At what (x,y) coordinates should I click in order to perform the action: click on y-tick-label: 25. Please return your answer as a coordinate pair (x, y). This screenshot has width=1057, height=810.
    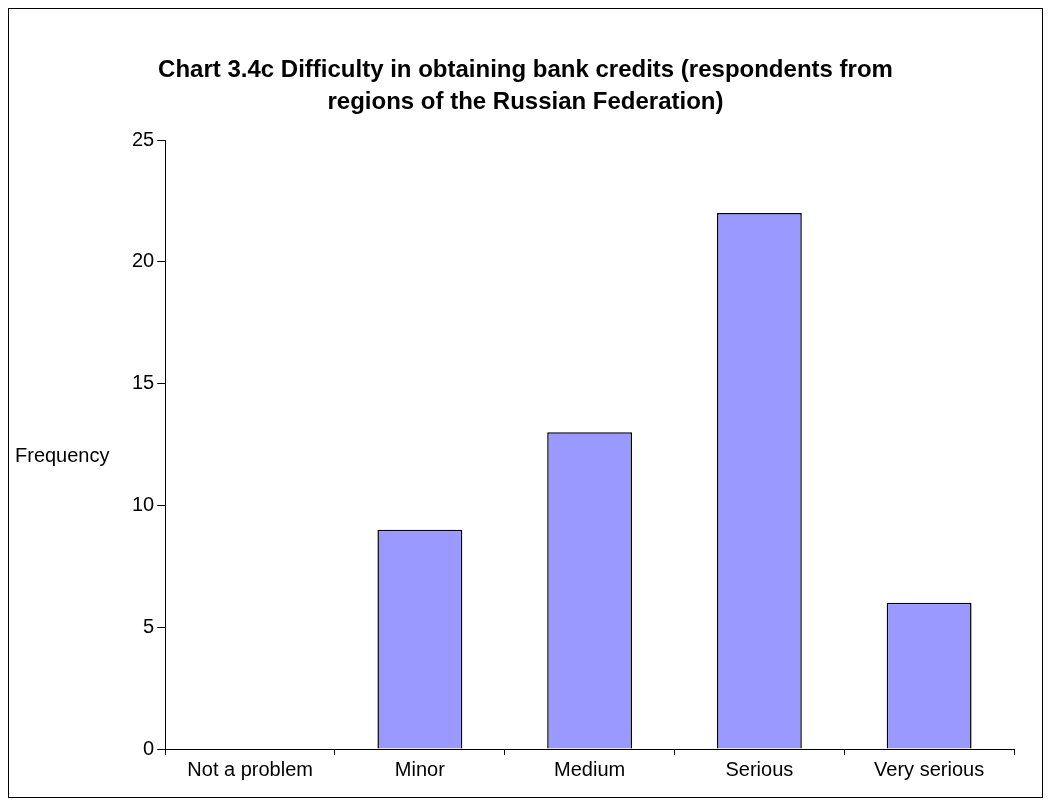
    Looking at the image, I should click on (143, 138).